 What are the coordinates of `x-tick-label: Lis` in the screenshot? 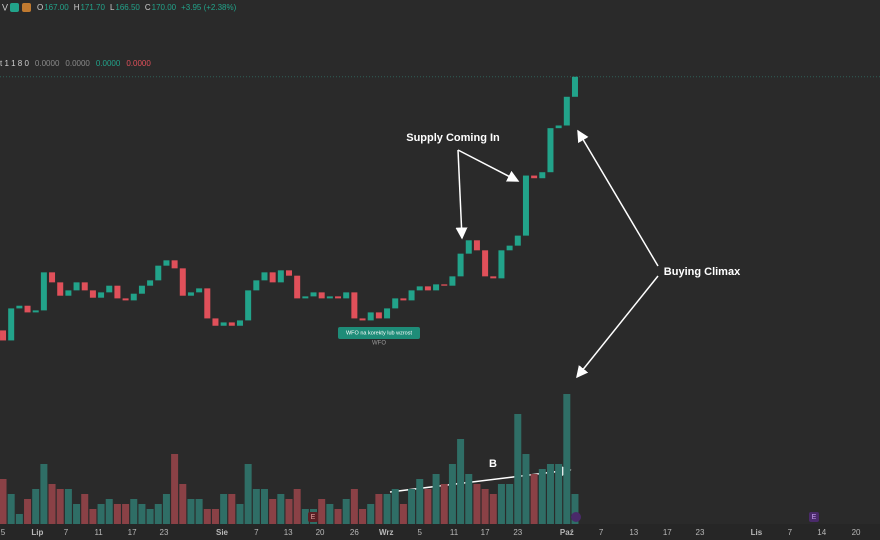 It's located at (757, 532).